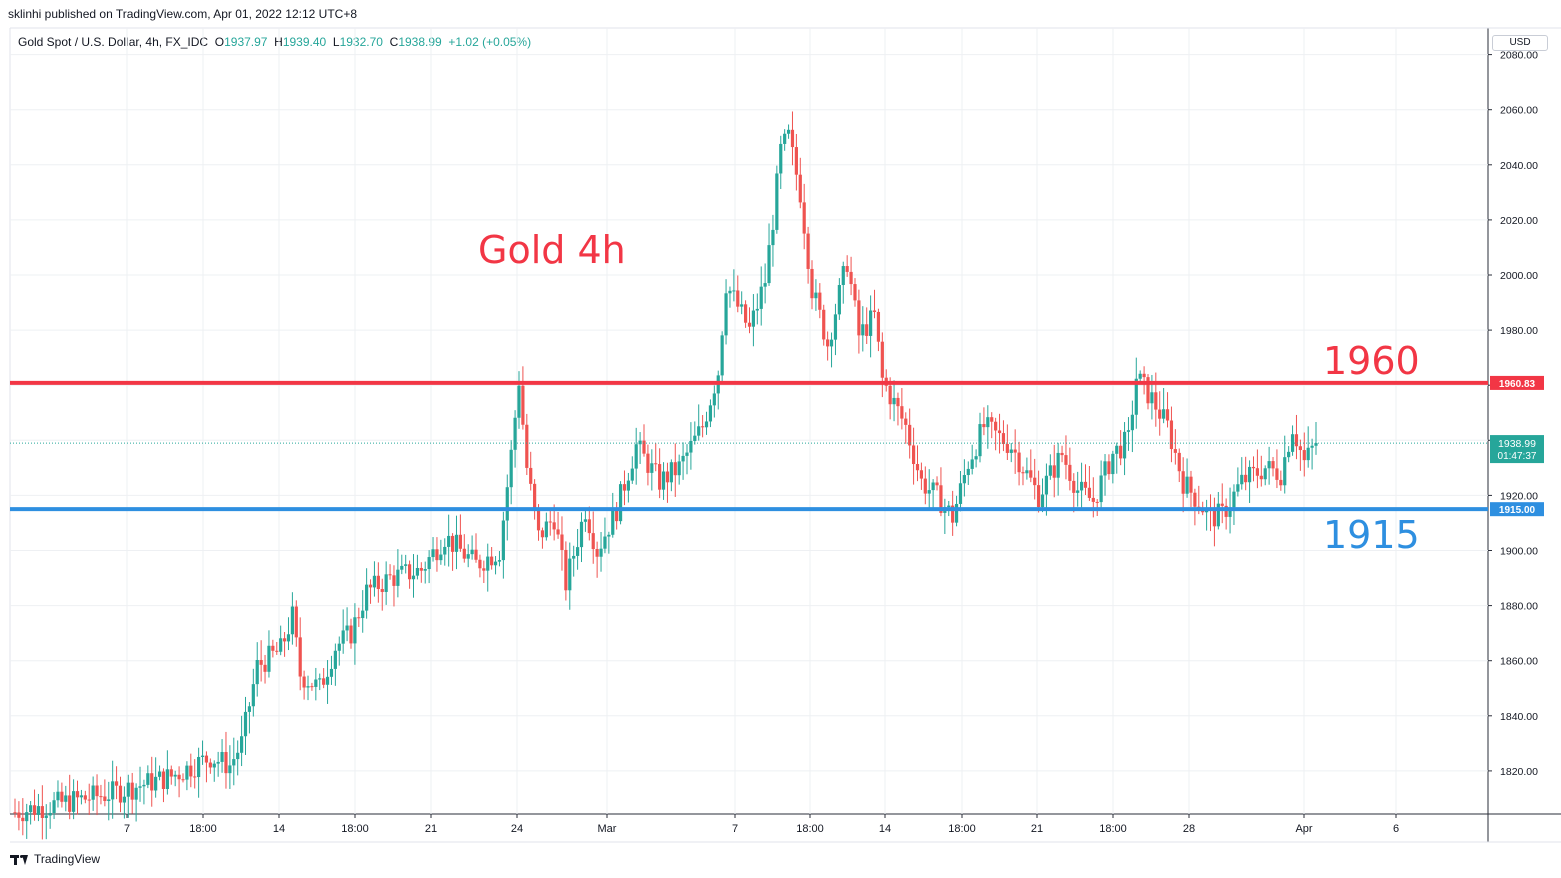  Describe the element at coordinates (1517, 456) in the screenshot. I see `bar-countdown-label: 01:47:37` at that location.